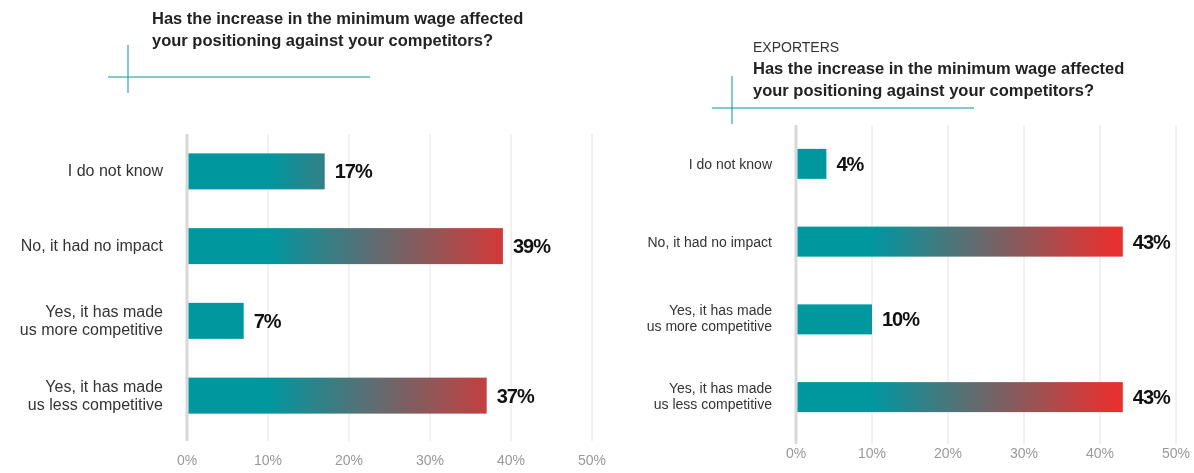 This screenshot has height=473, width=1194. I want to click on data-label: 10%, so click(901, 319).